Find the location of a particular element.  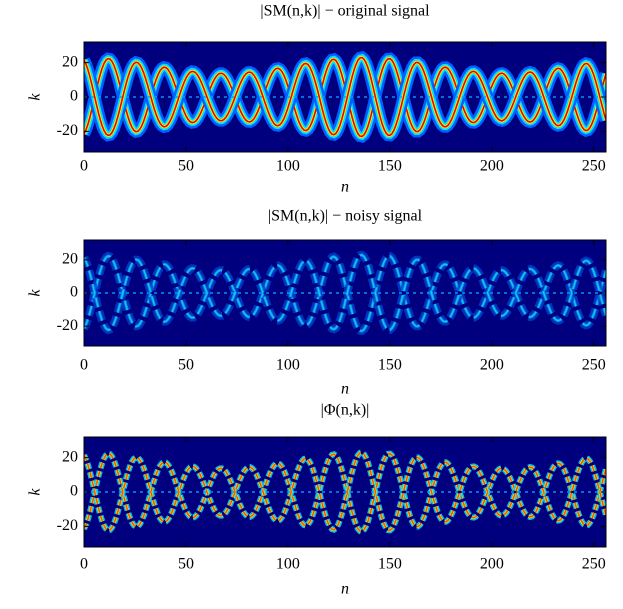

chart-title: |SM(n,k)| − noisy signal is located at coordinates (345, 216).